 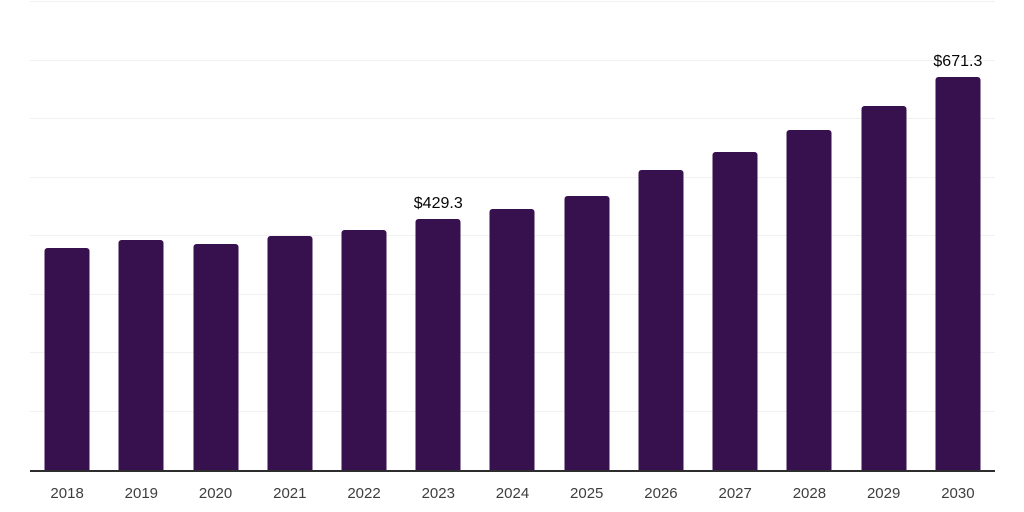 What do you see at coordinates (587, 333) in the screenshot?
I see `bar-2025` at bounding box center [587, 333].